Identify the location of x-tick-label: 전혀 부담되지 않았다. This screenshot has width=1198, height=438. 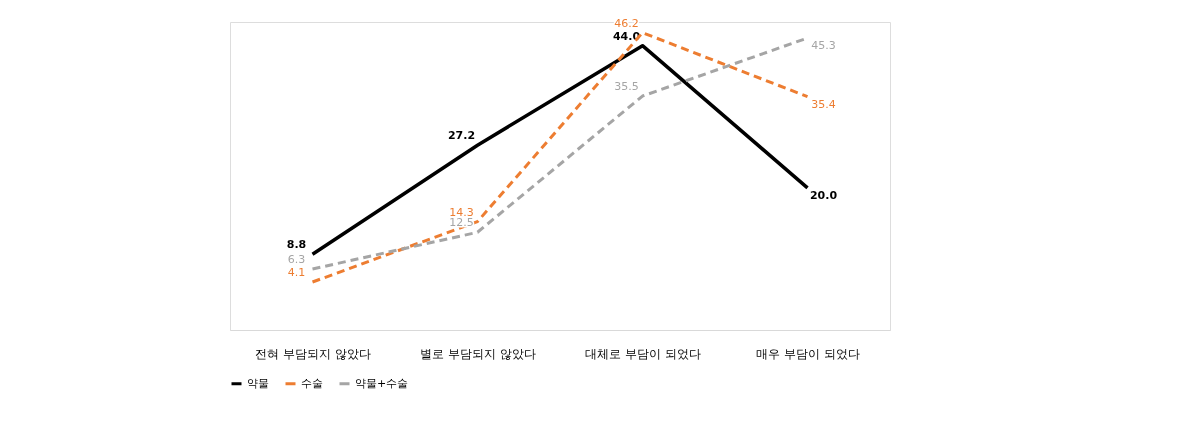
(313, 353).